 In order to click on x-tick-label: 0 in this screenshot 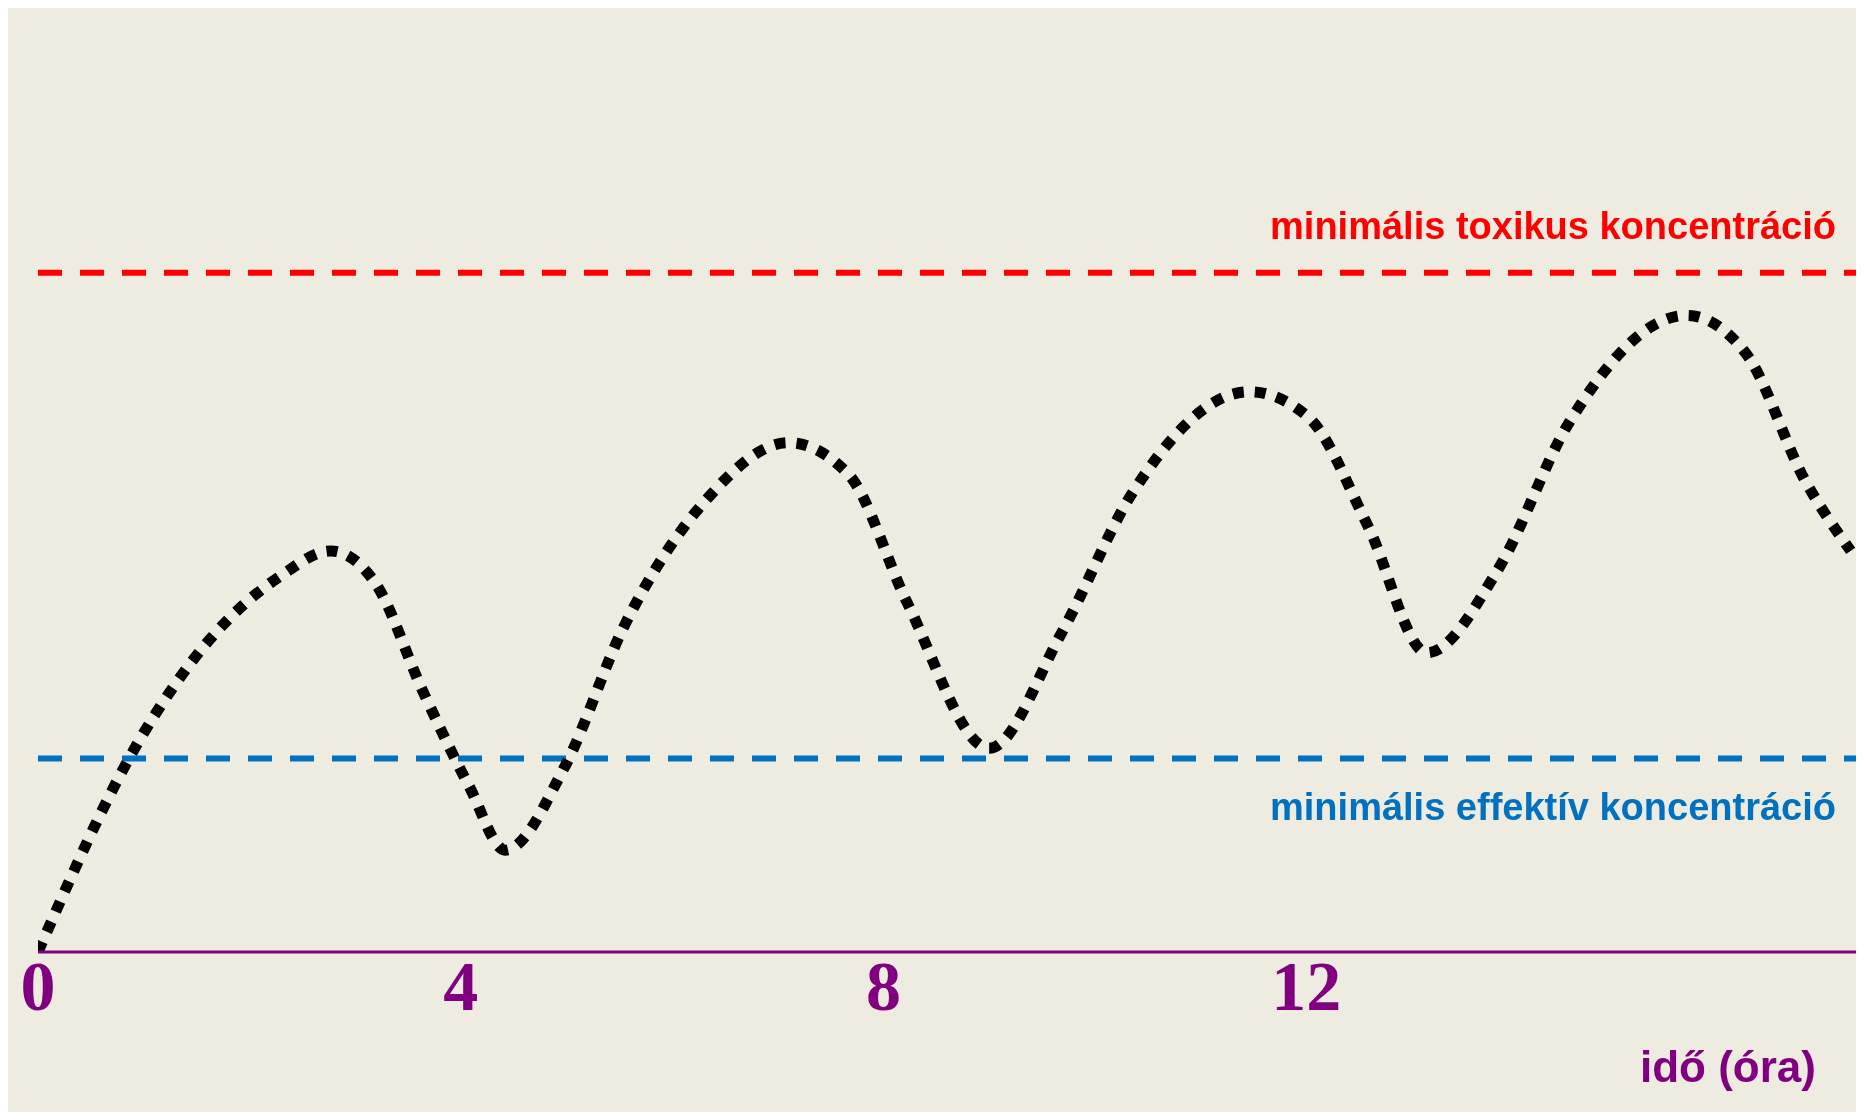, I will do `click(38, 986)`.